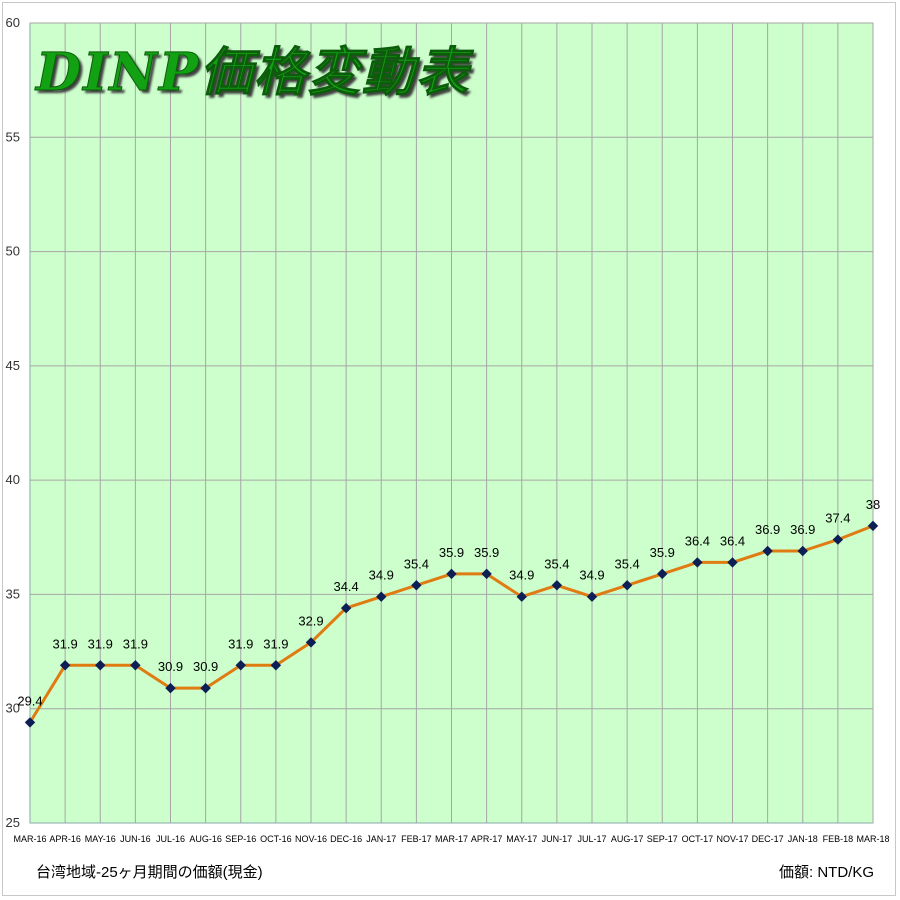 The height and width of the screenshot is (900, 900). Describe the element at coordinates (310, 620) in the screenshot. I see `data-label: 32.9` at that location.